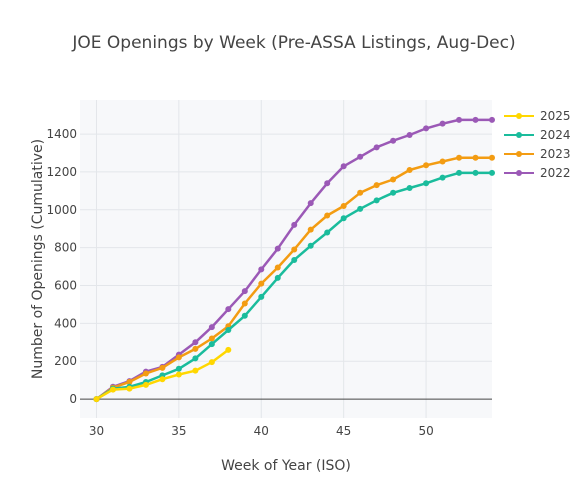 This screenshot has height=500, width=588. What do you see at coordinates (261, 431) in the screenshot?
I see `x-tick-label: 40` at bounding box center [261, 431].